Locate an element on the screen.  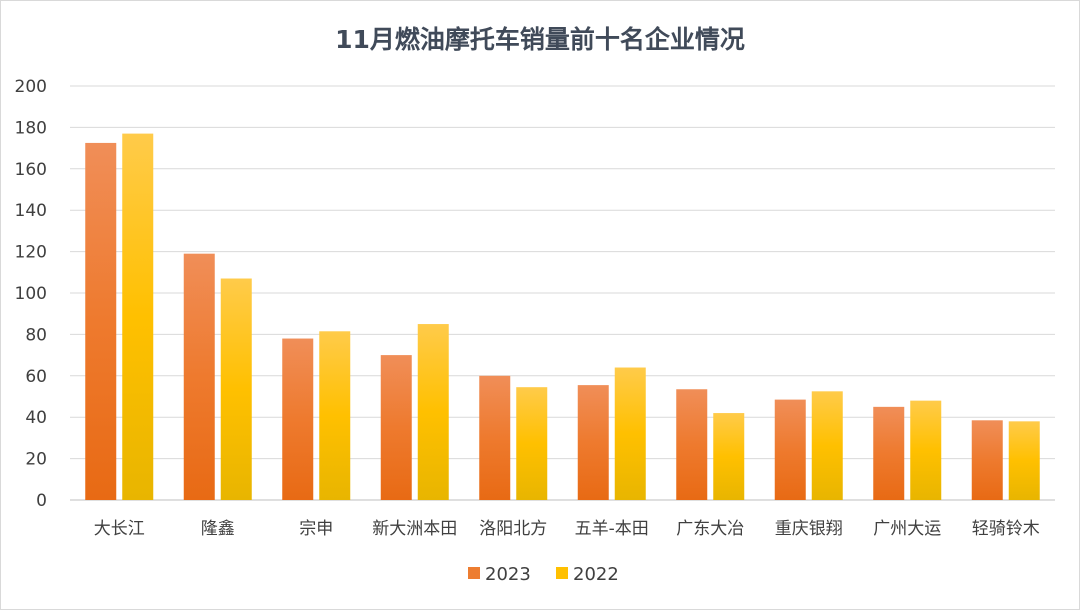
y-tick-label: 100 is located at coordinates (31, 294).